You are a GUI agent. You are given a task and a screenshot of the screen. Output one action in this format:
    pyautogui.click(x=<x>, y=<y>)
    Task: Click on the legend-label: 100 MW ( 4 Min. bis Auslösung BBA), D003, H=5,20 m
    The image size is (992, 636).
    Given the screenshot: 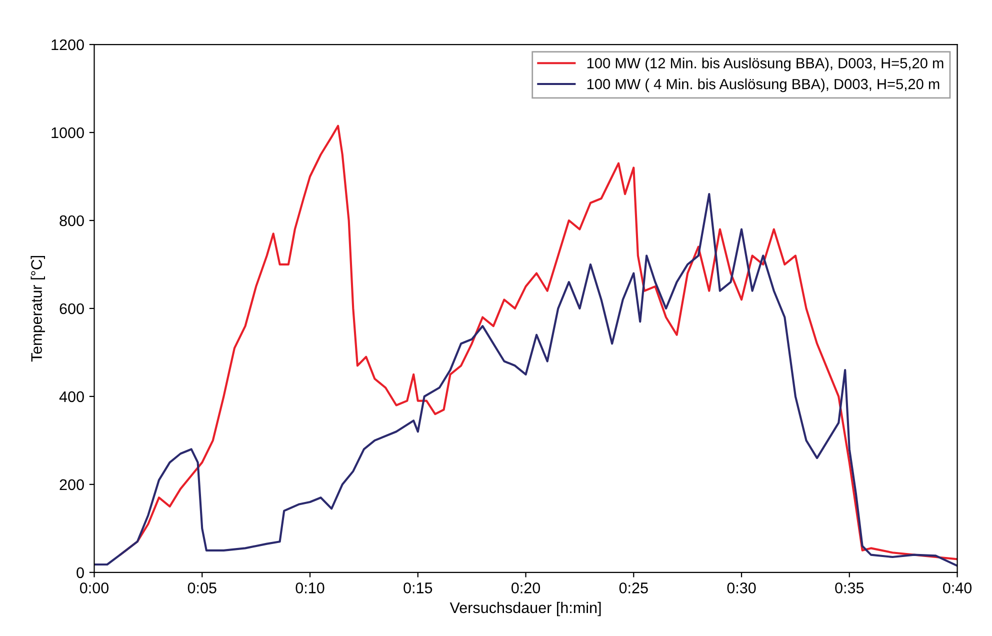 What is the action you would take?
    pyautogui.click(x=763, y=85)
    